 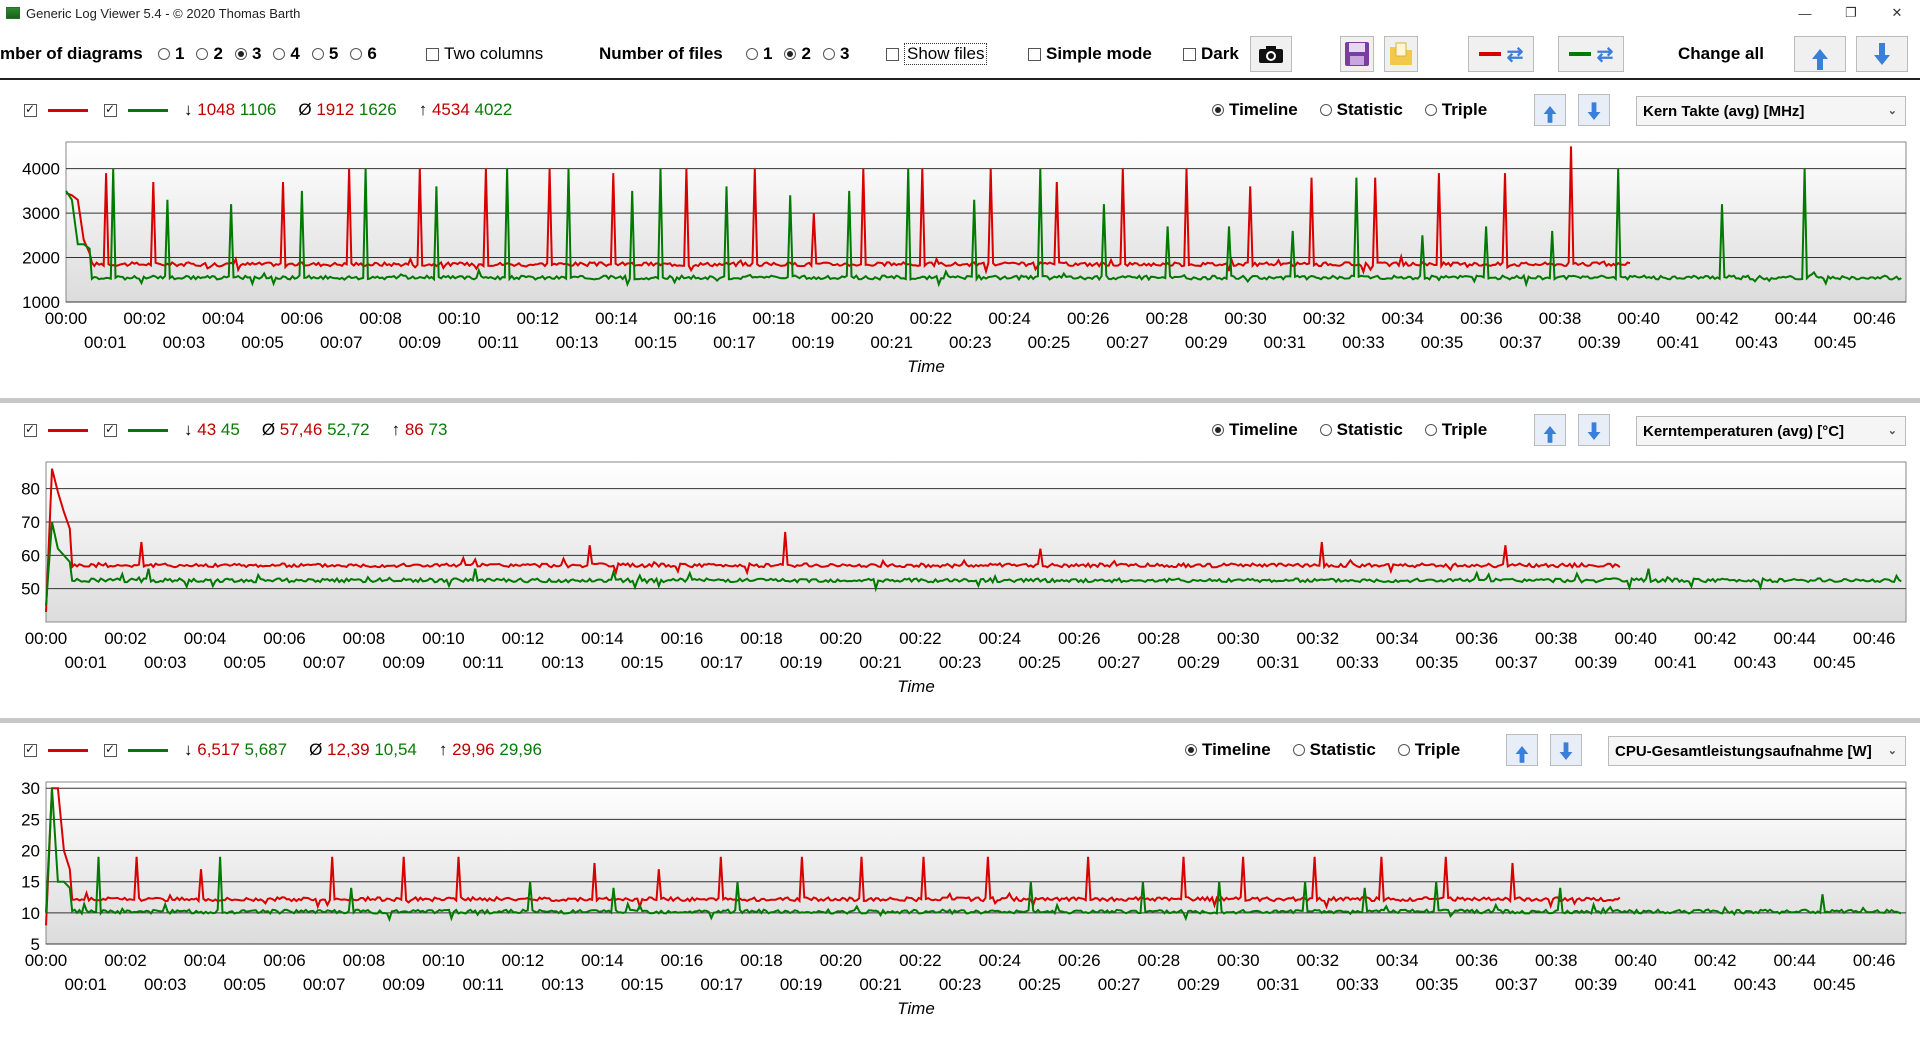 I want to click on two-columns-check, so click(x=432, y=54).